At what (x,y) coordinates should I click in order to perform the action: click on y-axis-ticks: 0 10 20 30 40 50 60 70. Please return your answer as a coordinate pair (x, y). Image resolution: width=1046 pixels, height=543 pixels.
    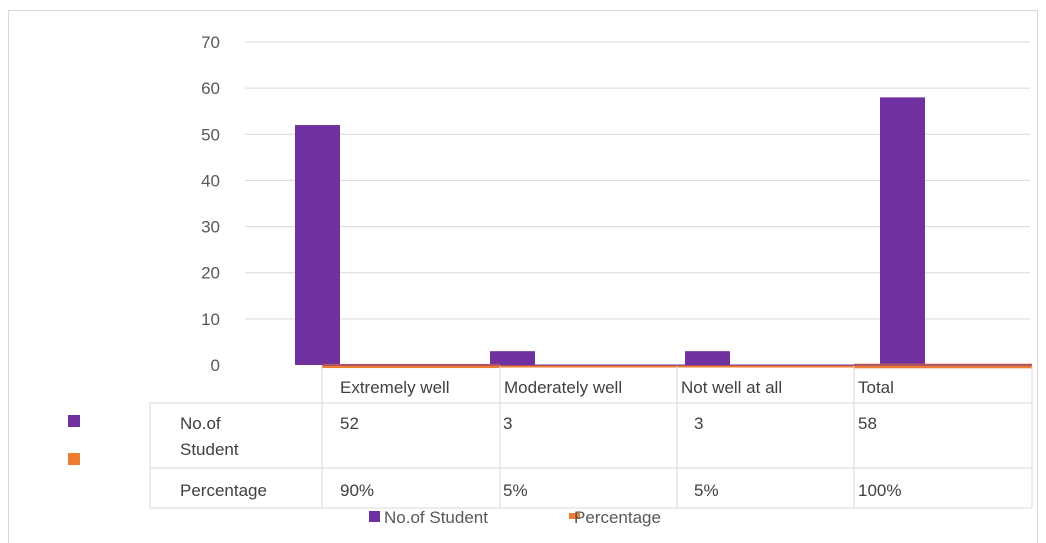
    Looking at the image, I should click on (210, 204).